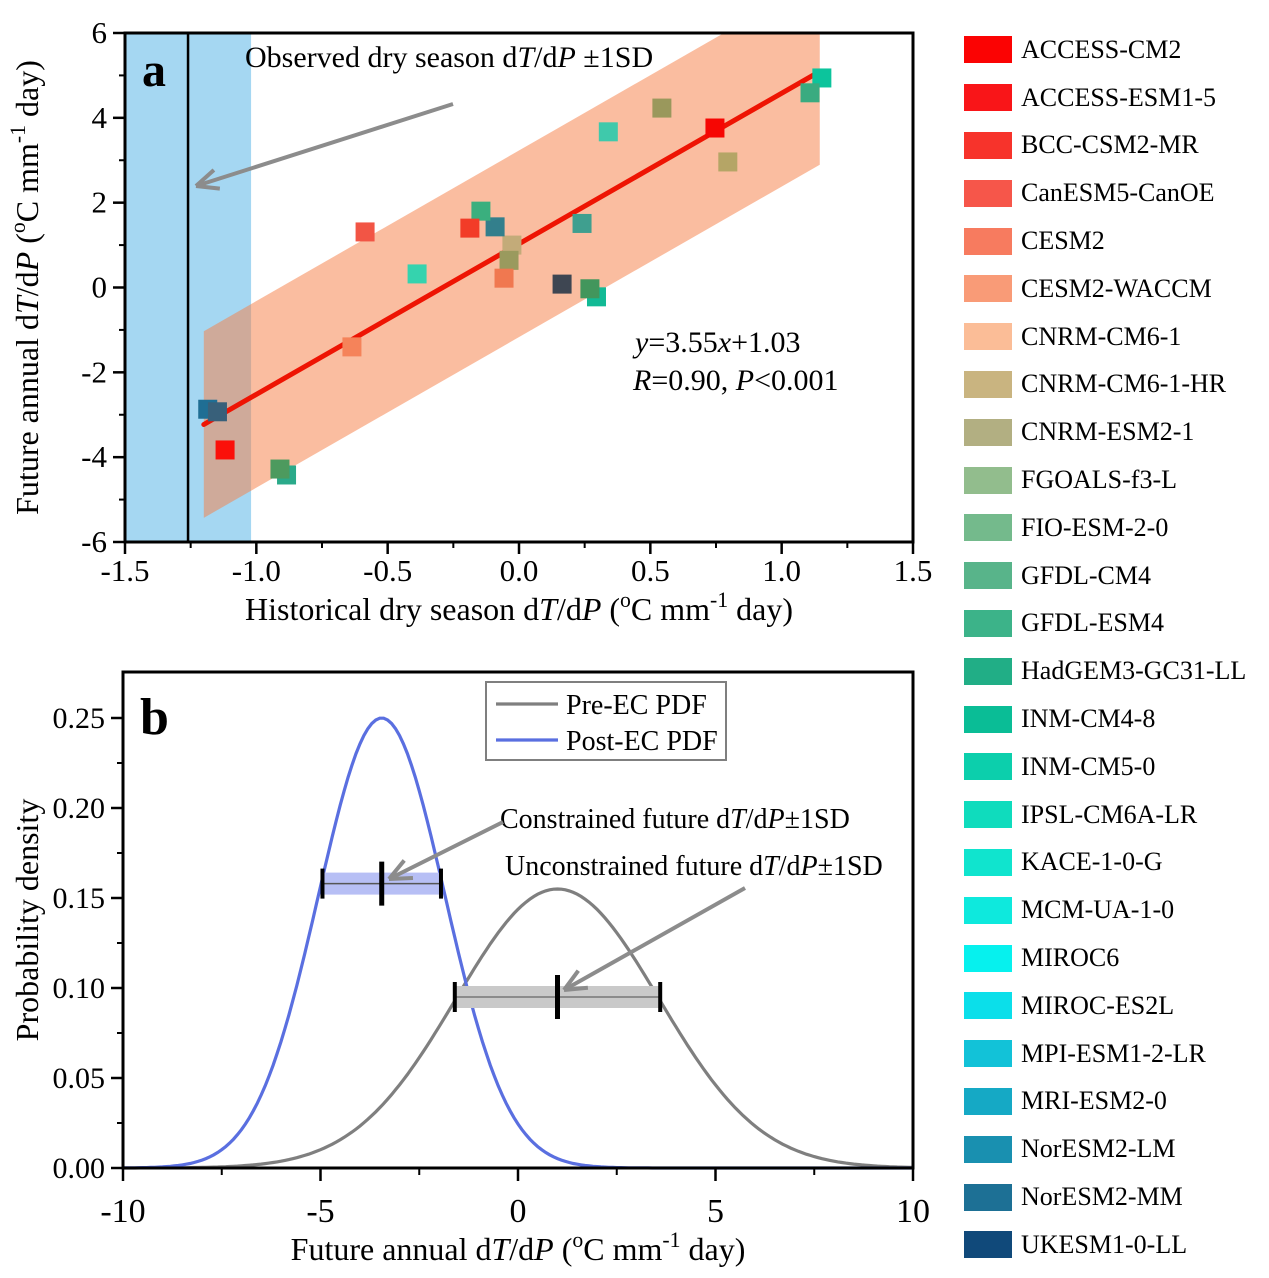 The height and width of the screenshot is (1278, 1269). Describe the element at coordinates (694, 866) in the screenshot. I see `unconstrained-annotation: Unconstrained future dT/dP±1SD` at that location.